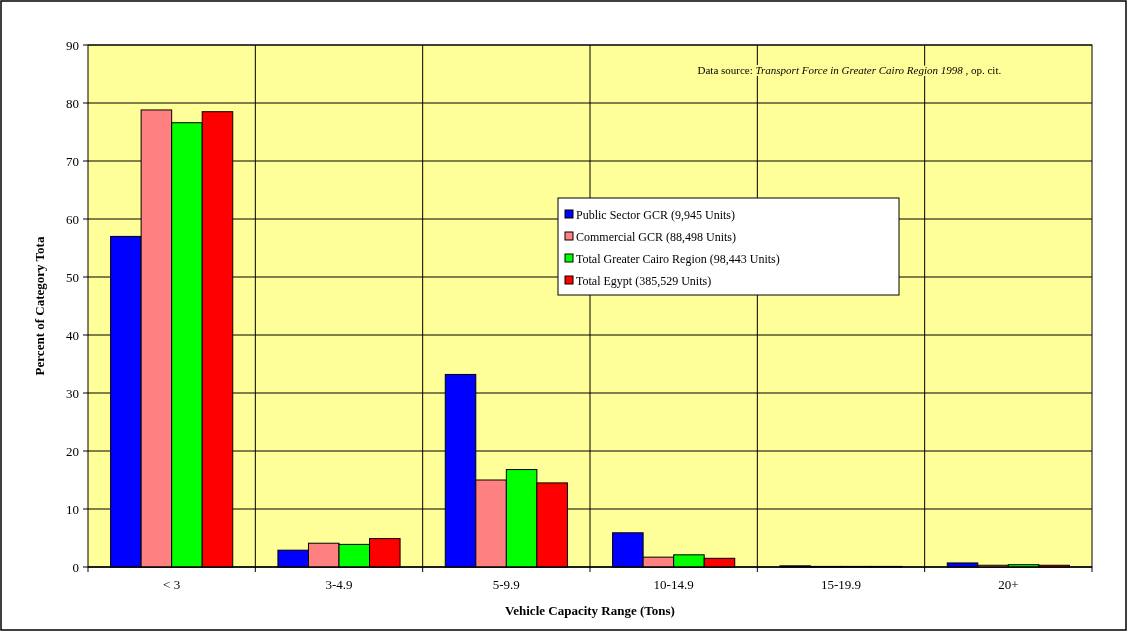 The width and height of the screenshot is (1137, 641). Describe the element at coordinates (72, 393) in the screenshot. I see `y-tick-label: 30` at that location.